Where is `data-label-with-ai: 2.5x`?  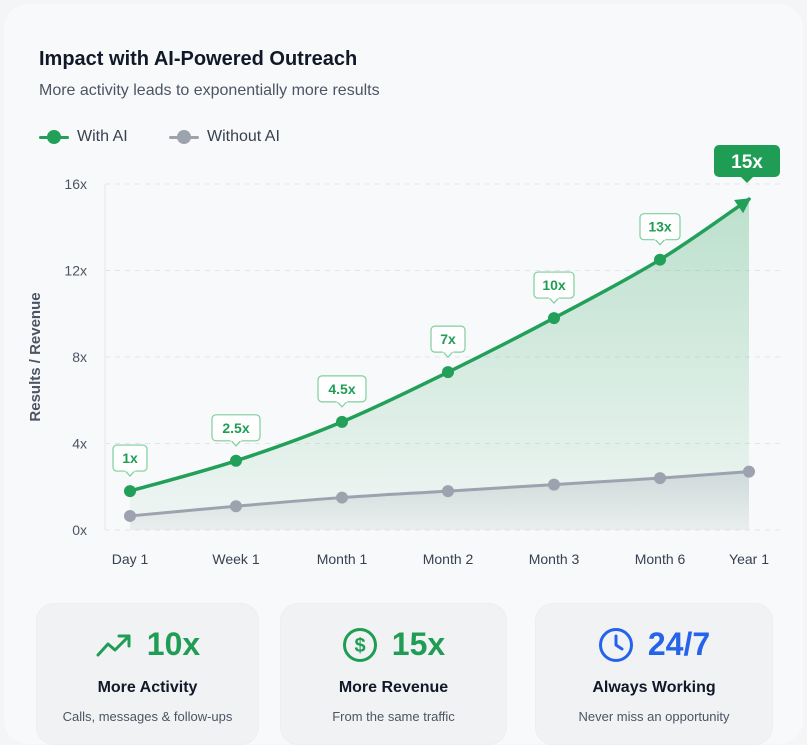 data-label-with-ai: 2.5x is located at coordinates (236, 430).